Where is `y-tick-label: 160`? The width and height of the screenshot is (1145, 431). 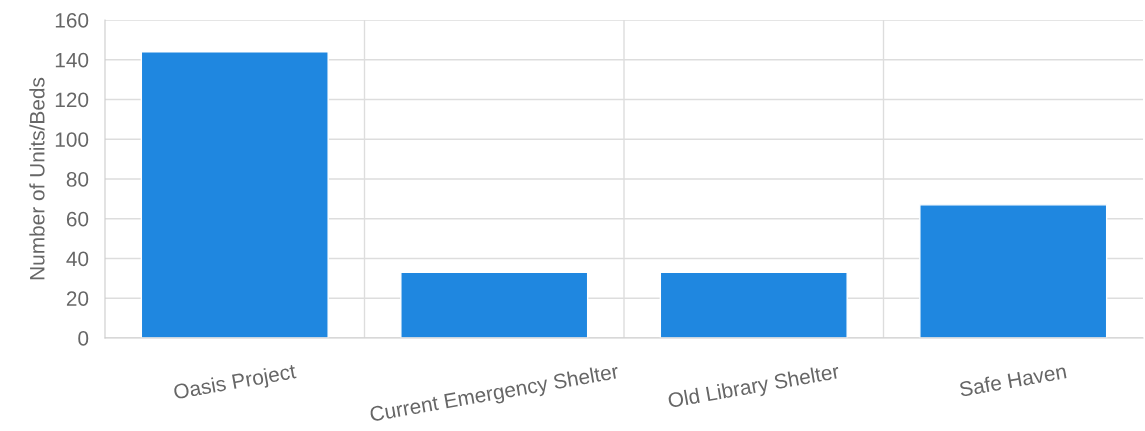 y-tick-label: 160 is located at coordinates (72, 20).